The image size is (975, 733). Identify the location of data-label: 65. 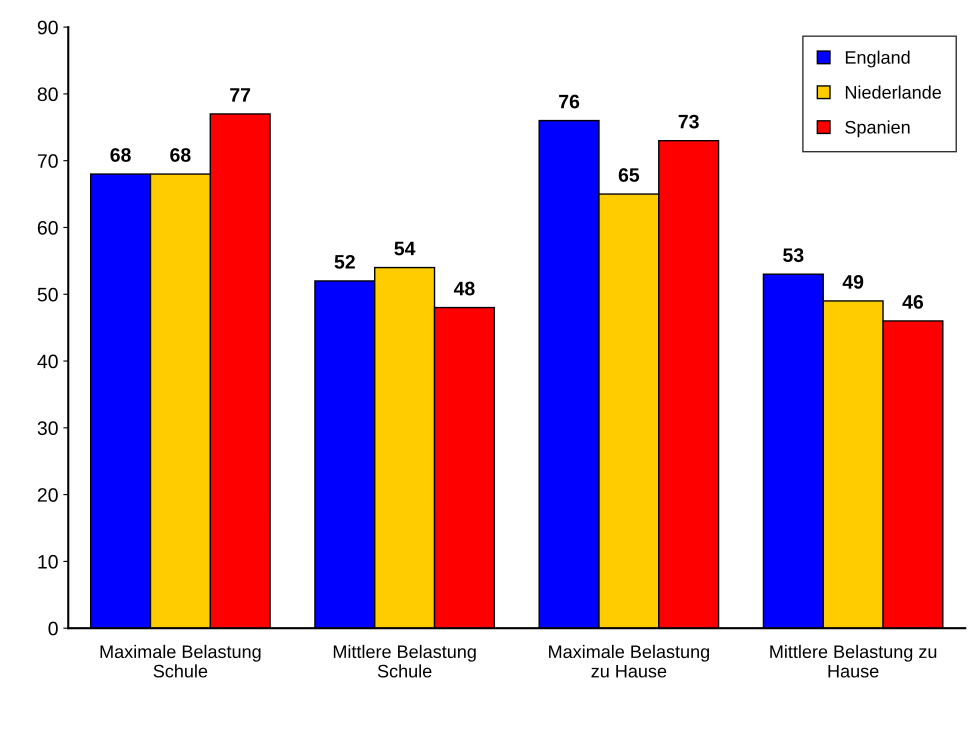
(629, 175).